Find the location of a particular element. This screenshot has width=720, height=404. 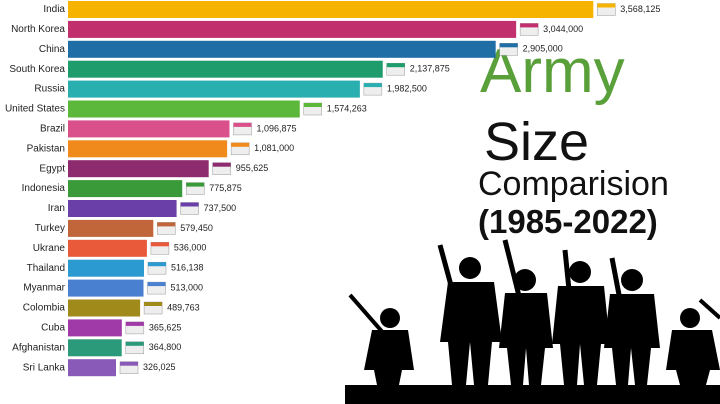

category-label: Cuba is located at coordinates (53, 328).